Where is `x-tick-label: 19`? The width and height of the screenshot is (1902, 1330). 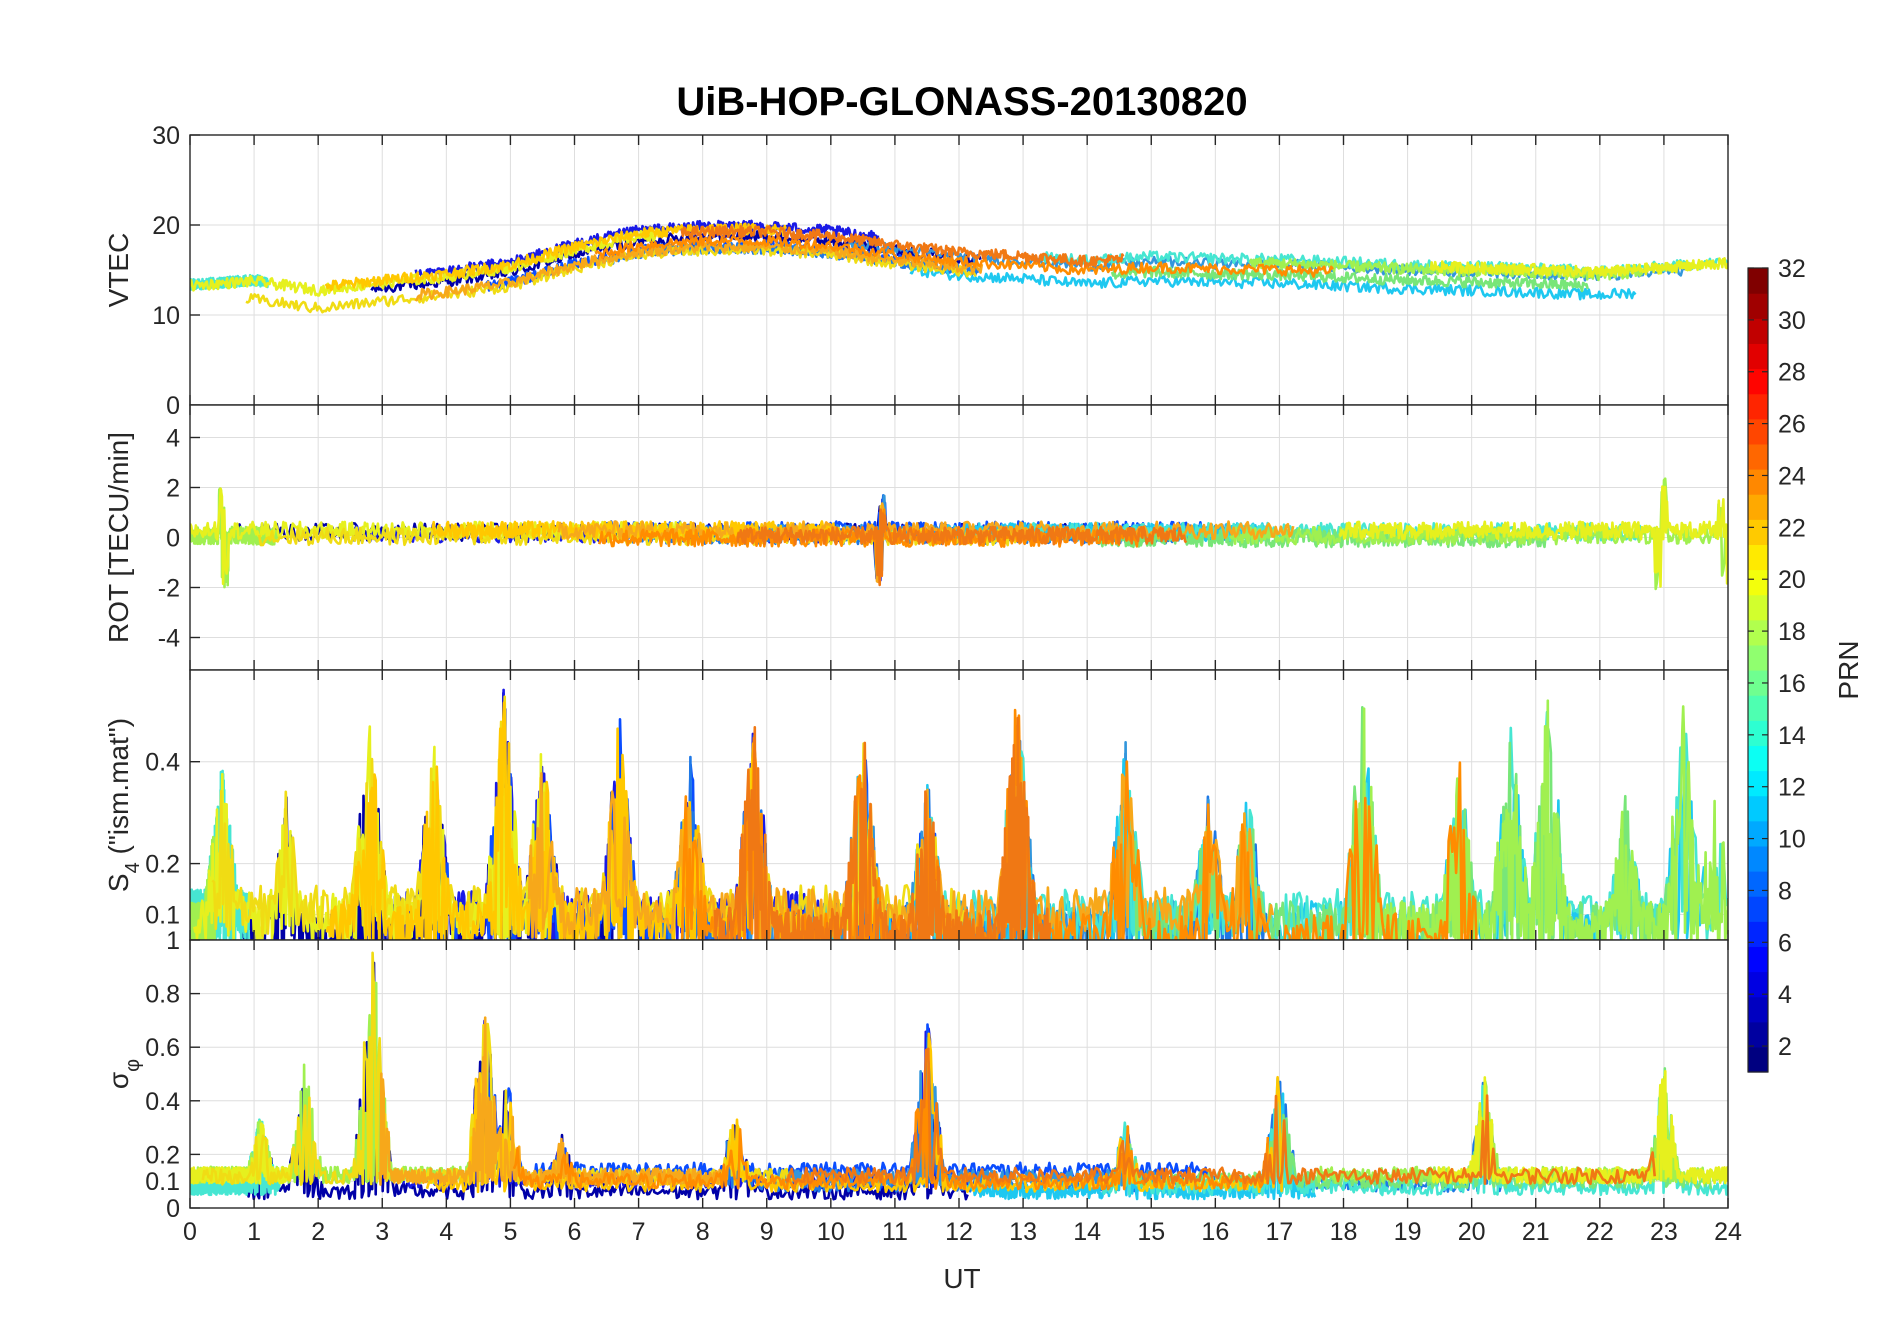
x-tick-label: 19 is located at coordinates (1408, 1232).